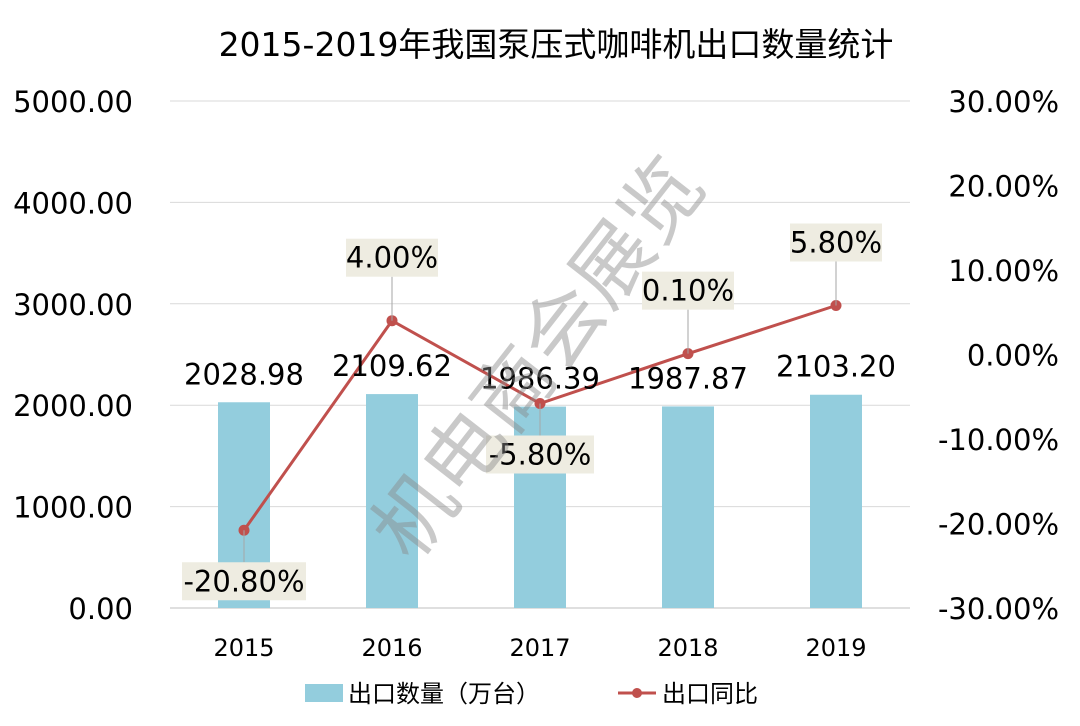 The width and height of the screenshot is (1080, 726). What do you see at coordinates (73, 406) in the screenshot?
I see `left-tick-label: 2000.00` at bounding box center [73, 406].